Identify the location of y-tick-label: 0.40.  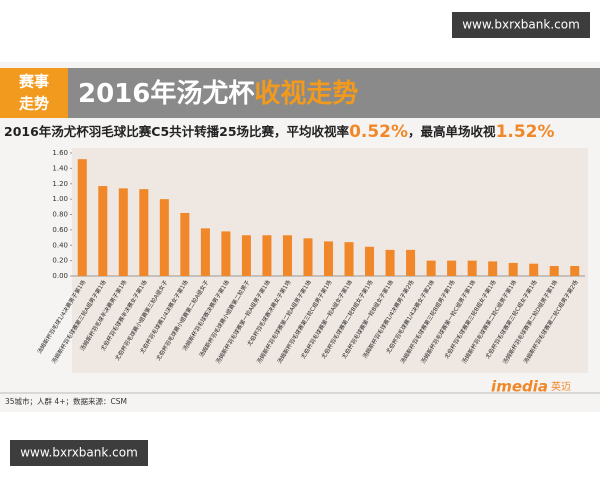
(60, 245).